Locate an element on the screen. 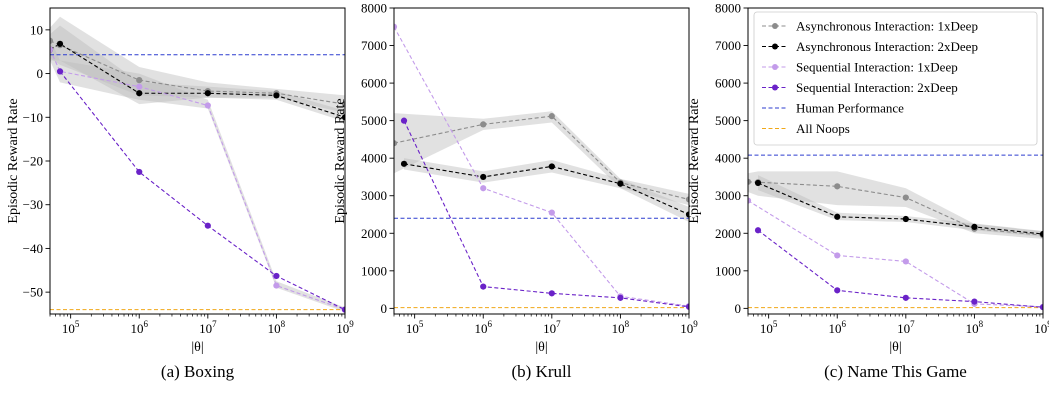 The image size is (1049, 398). series-points is located at coordinates (895, 244).